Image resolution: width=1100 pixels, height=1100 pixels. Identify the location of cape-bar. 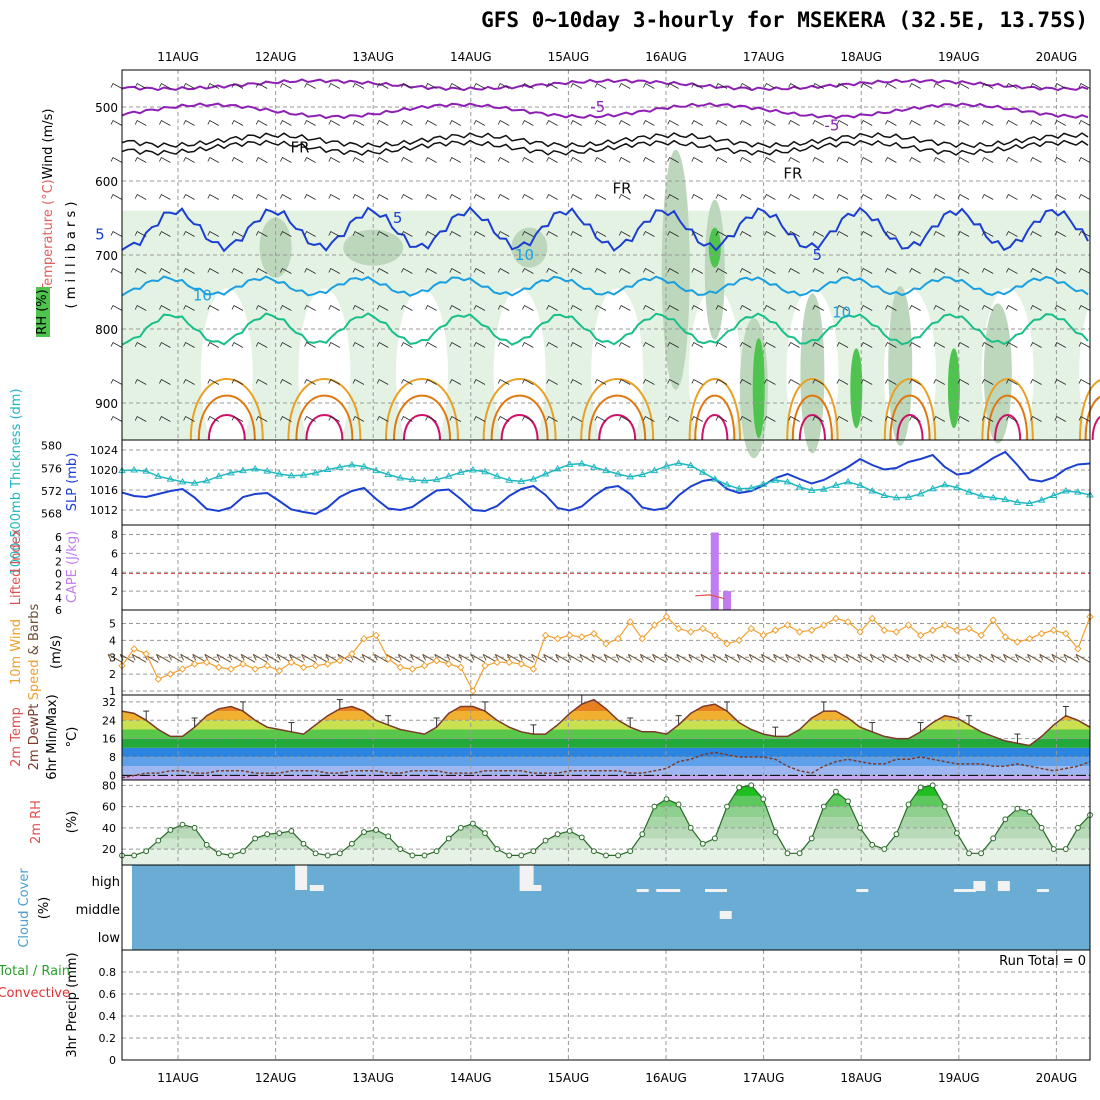
(727, 600).